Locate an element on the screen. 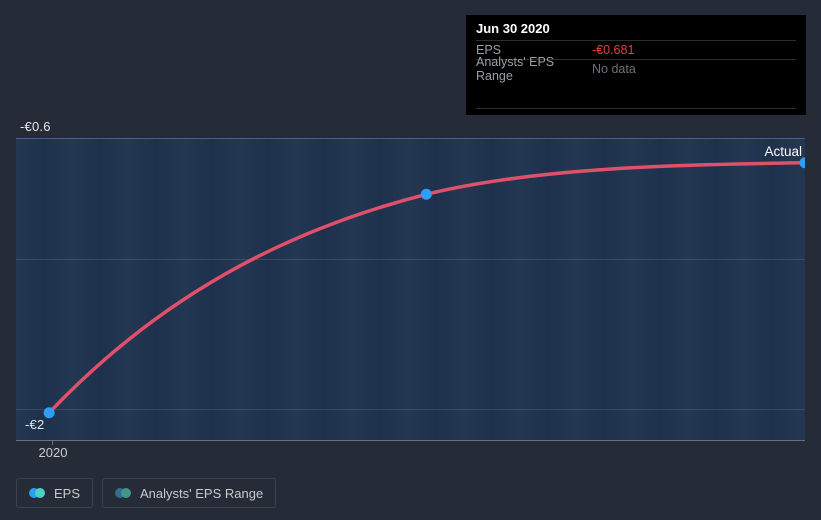  tooltip-range-label: Analysts' EPS Range is located at coordinates (515, 69).